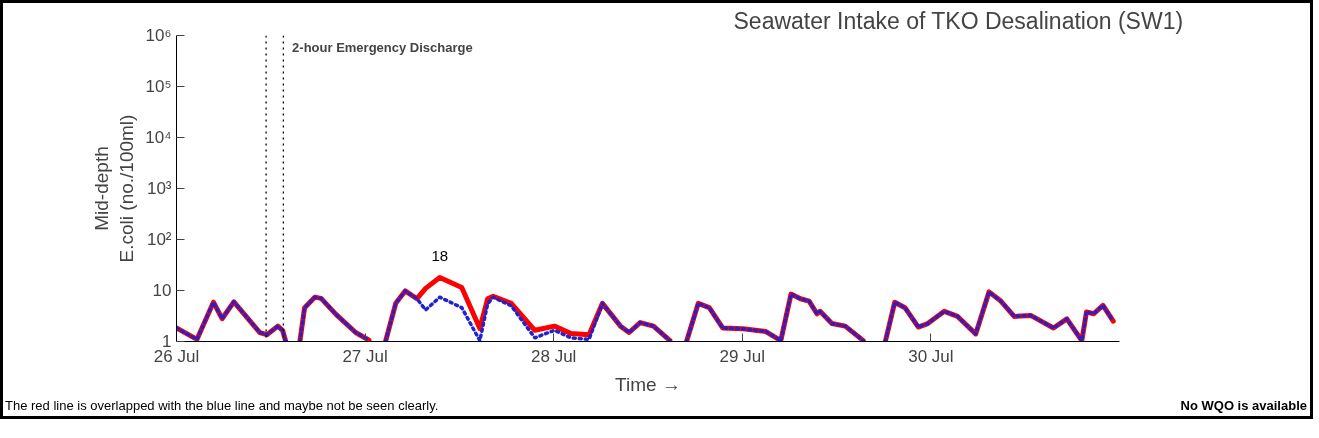 This screenshot has width=1319, height=438. I want to click on ref-line-label: 2-hour Emergency Discharge, so click(382, 47).